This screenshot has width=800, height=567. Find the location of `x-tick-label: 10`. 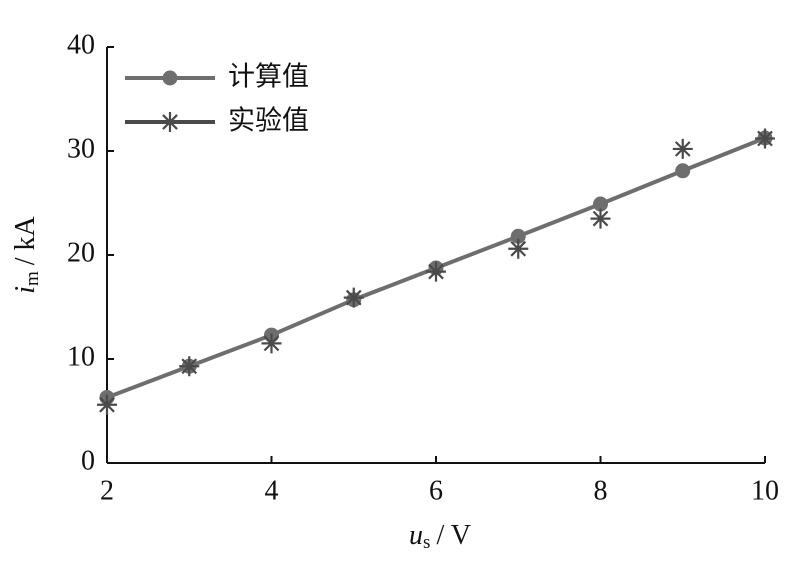

x-tick-label: 10 is located at coordinates (765, 490).